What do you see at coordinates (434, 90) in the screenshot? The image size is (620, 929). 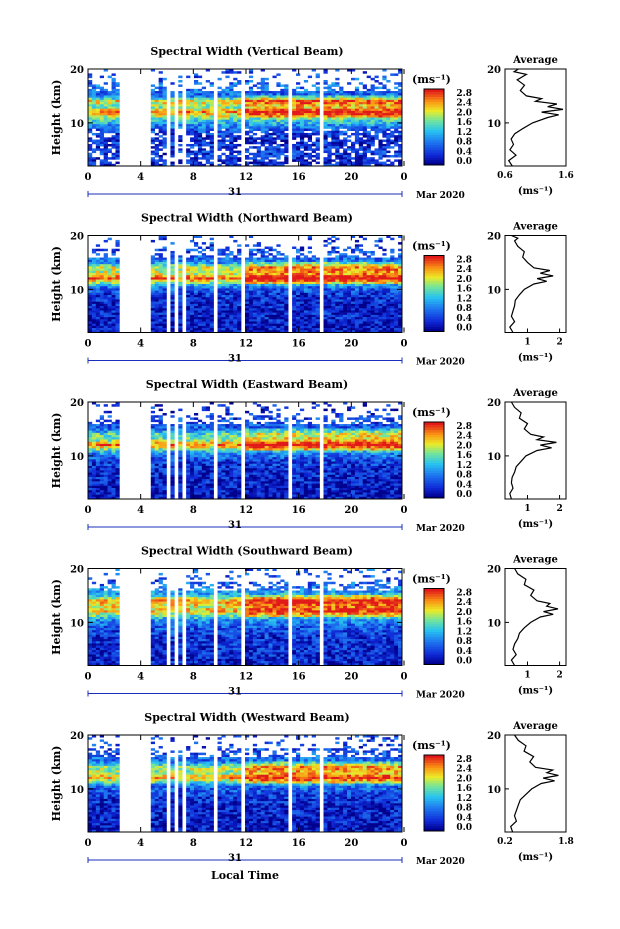 I see `colorbar-swatch` at bounding box center [434, 90].